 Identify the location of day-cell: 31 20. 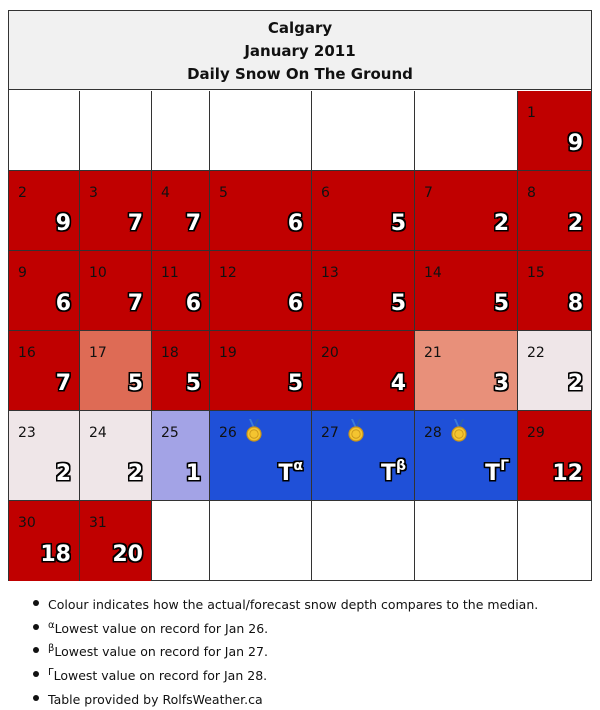
(116, 541).